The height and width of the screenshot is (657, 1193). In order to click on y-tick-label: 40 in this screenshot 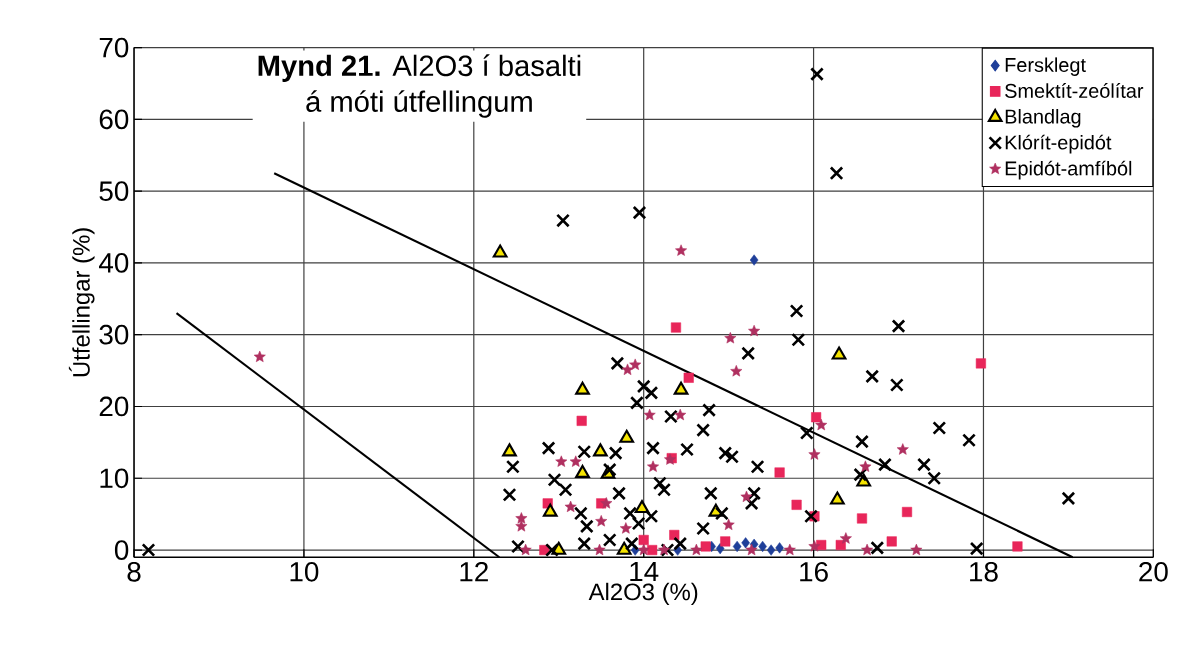, I will do `click(114, 263)`.